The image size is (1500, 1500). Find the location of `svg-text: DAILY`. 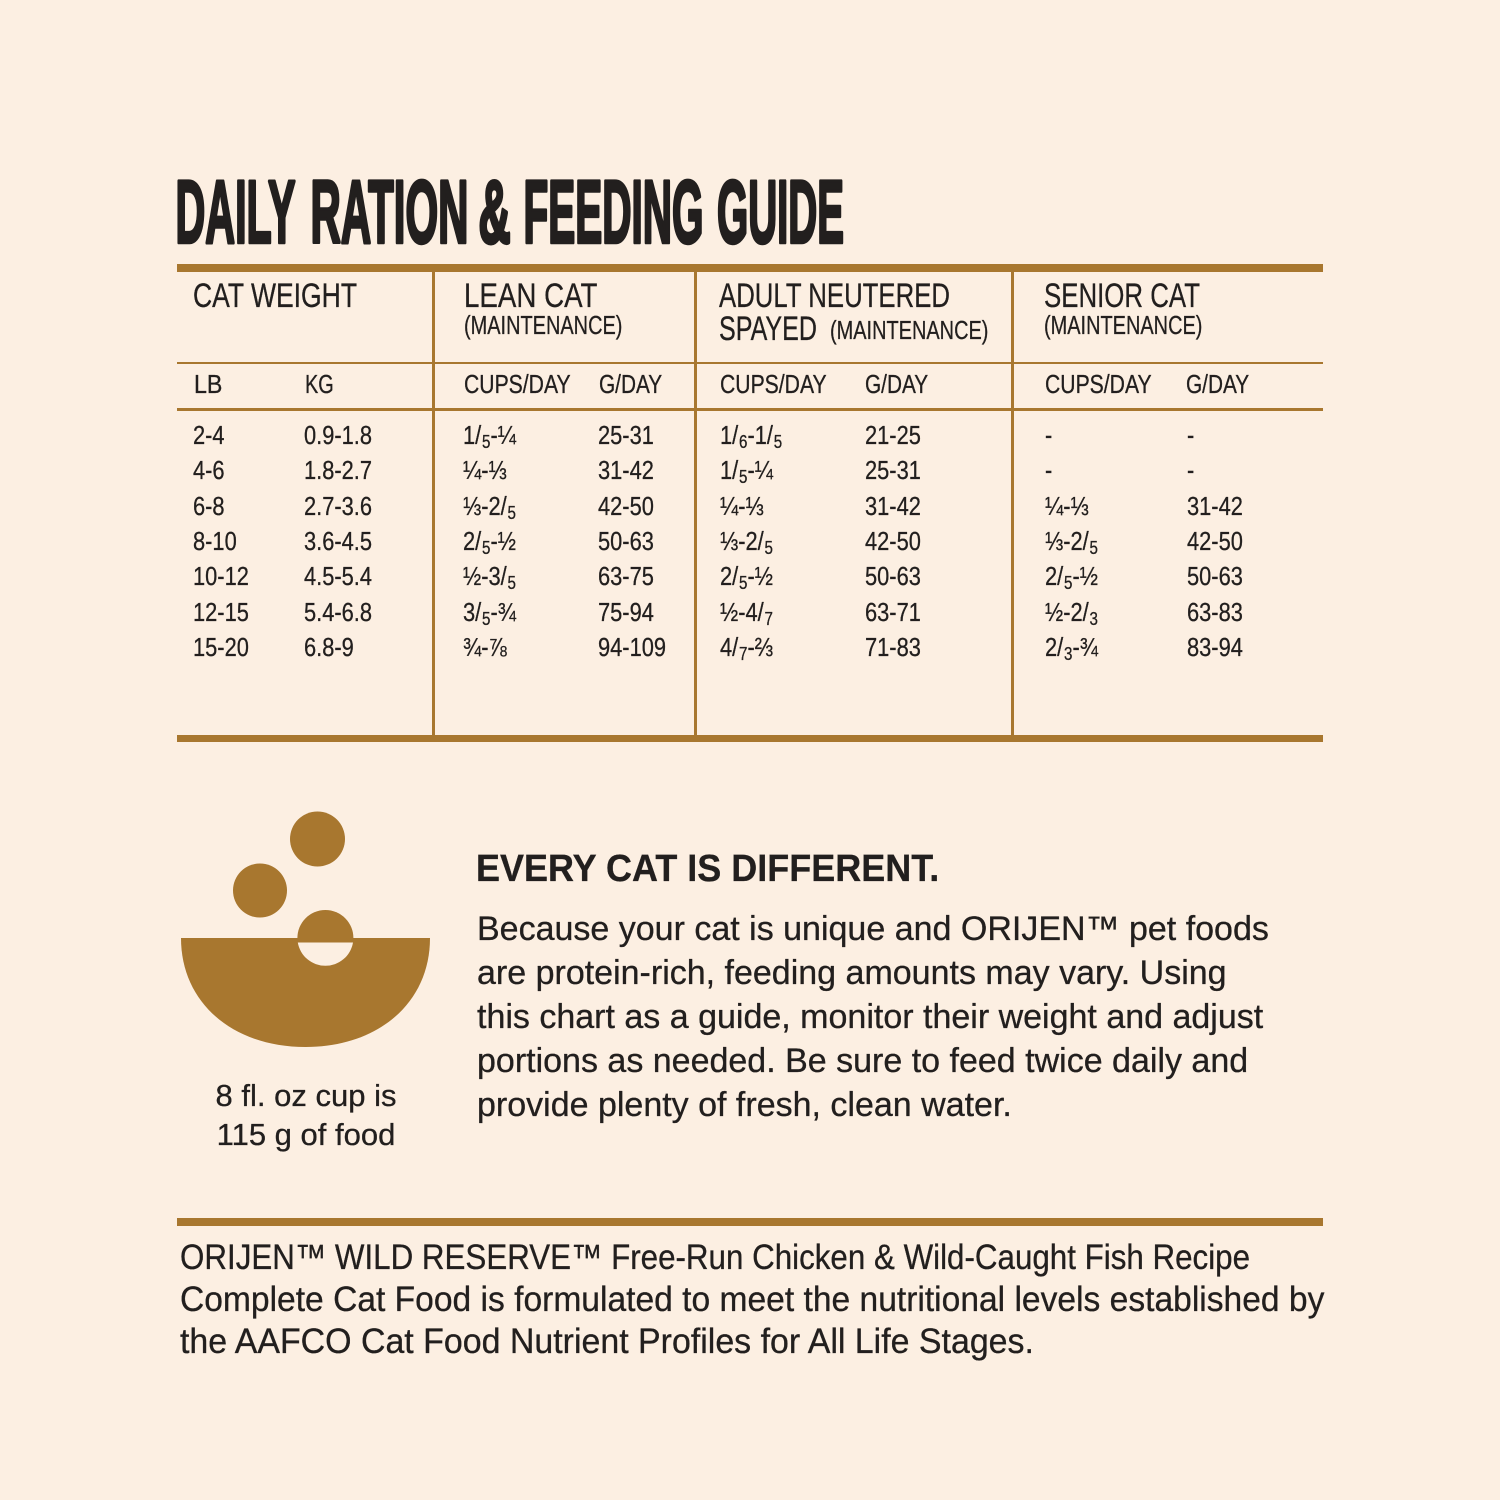

svg-text: DAILY is located at coordinates (236, 211).